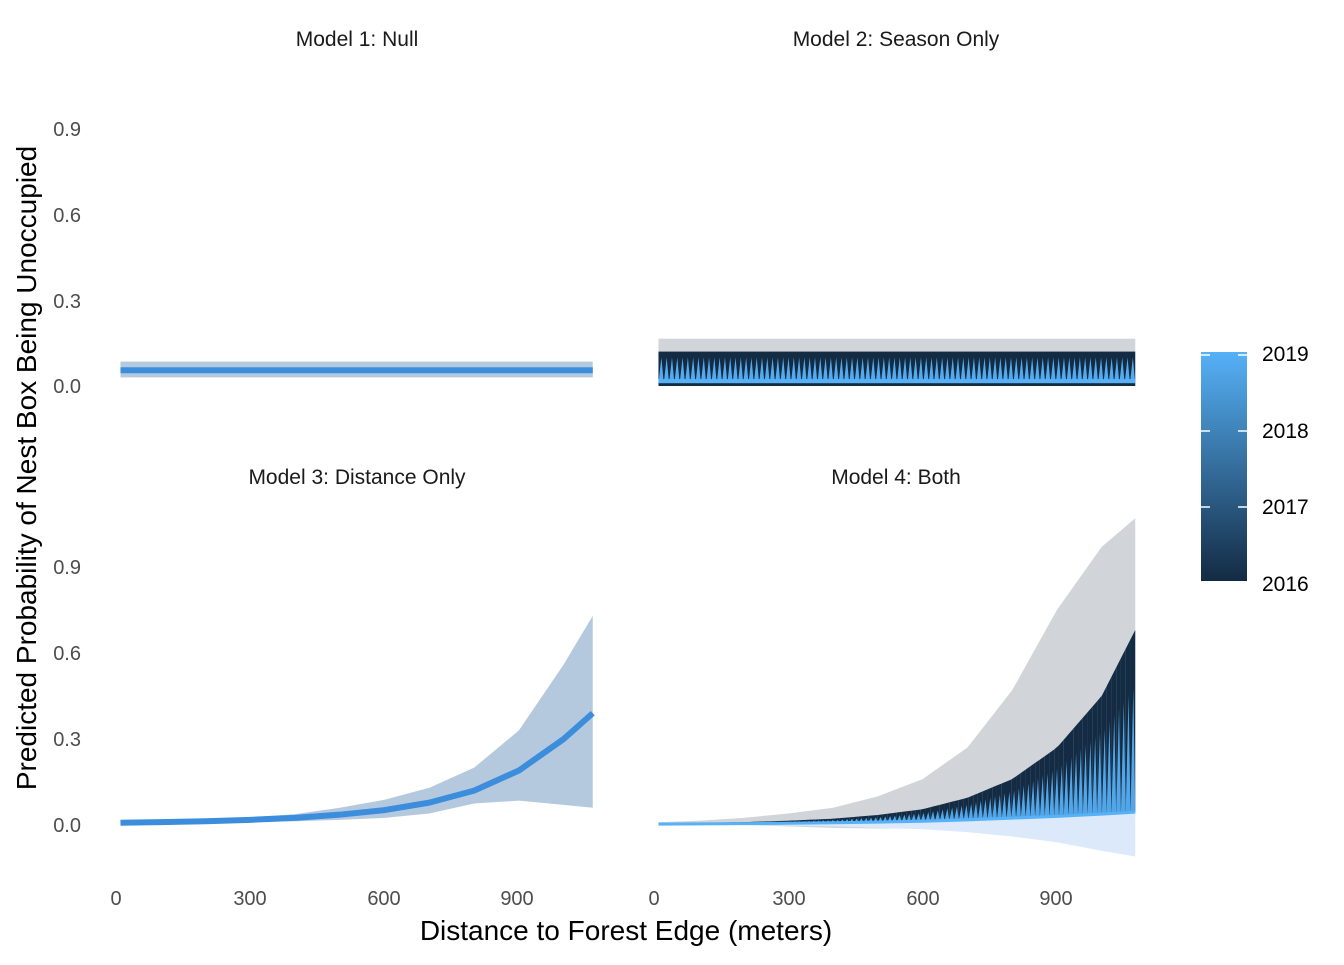 This screenshot has width=1344, height=965. Describe the element at coordinates (896, 477) in the screenshot. I see `panel-title-model-4: Model 4: Both` at that location.